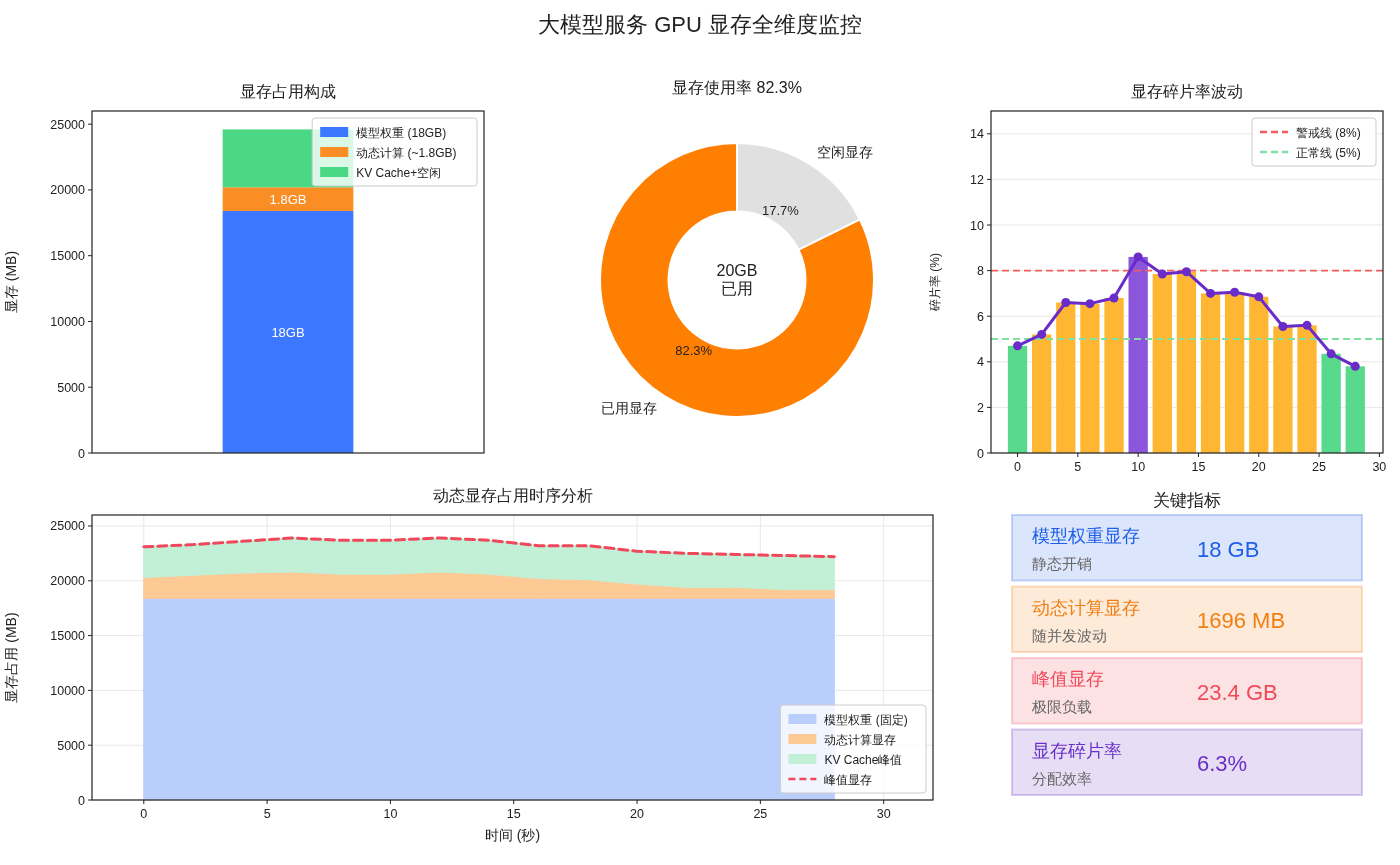 This screenshot has height=865, width=1400. I want to click on text: 1696 MB, so click(1241, 621).